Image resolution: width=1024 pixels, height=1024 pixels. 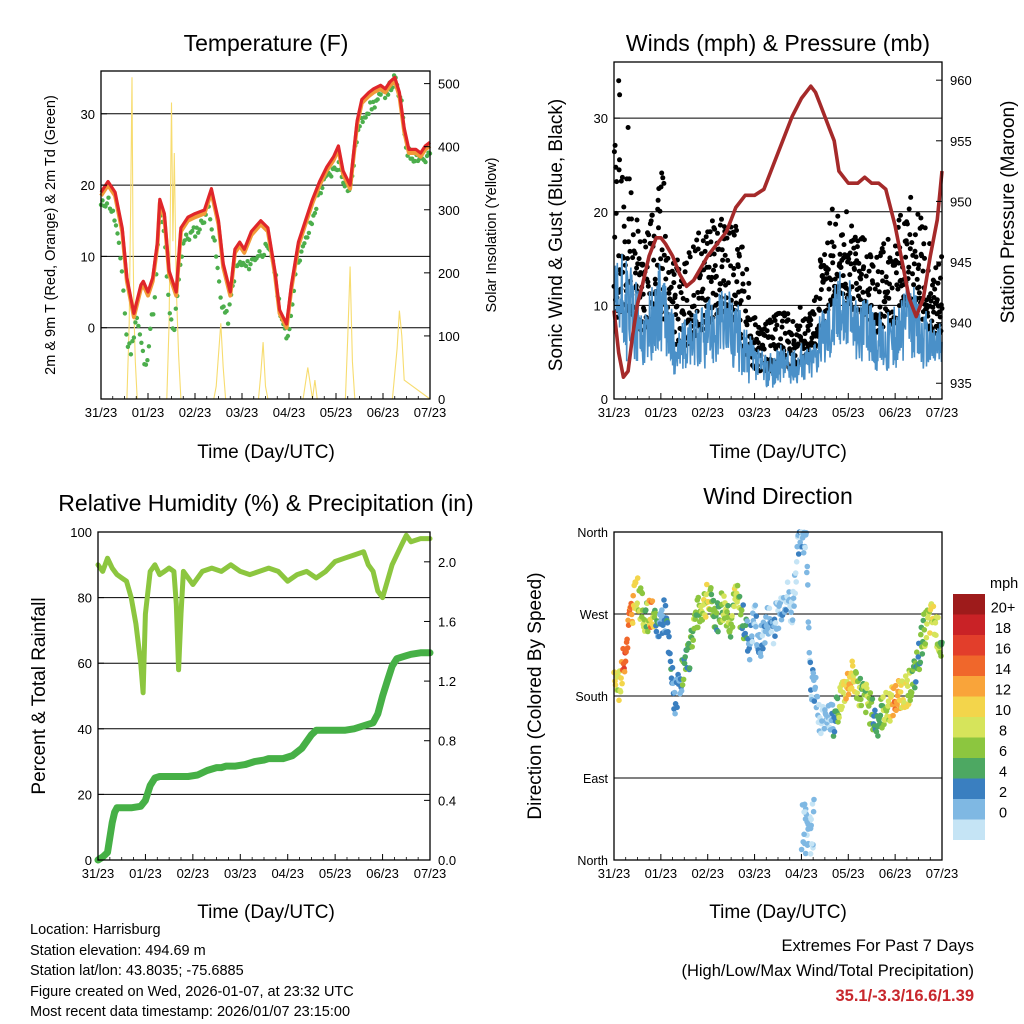 What do you see at coordinates (628, 127) in the screenshot?
I see `gust-outlier-point` at bounding box center [628, 127].